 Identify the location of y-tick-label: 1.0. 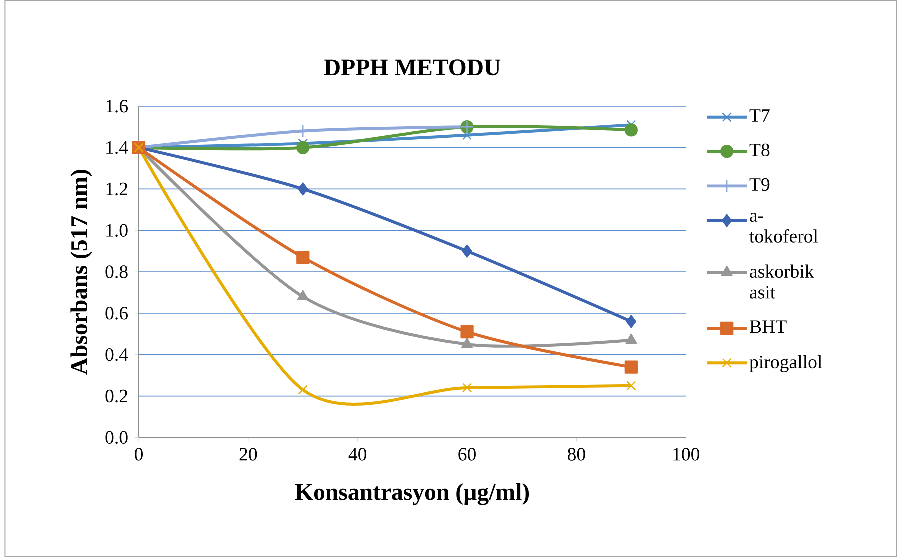
(117, 231).